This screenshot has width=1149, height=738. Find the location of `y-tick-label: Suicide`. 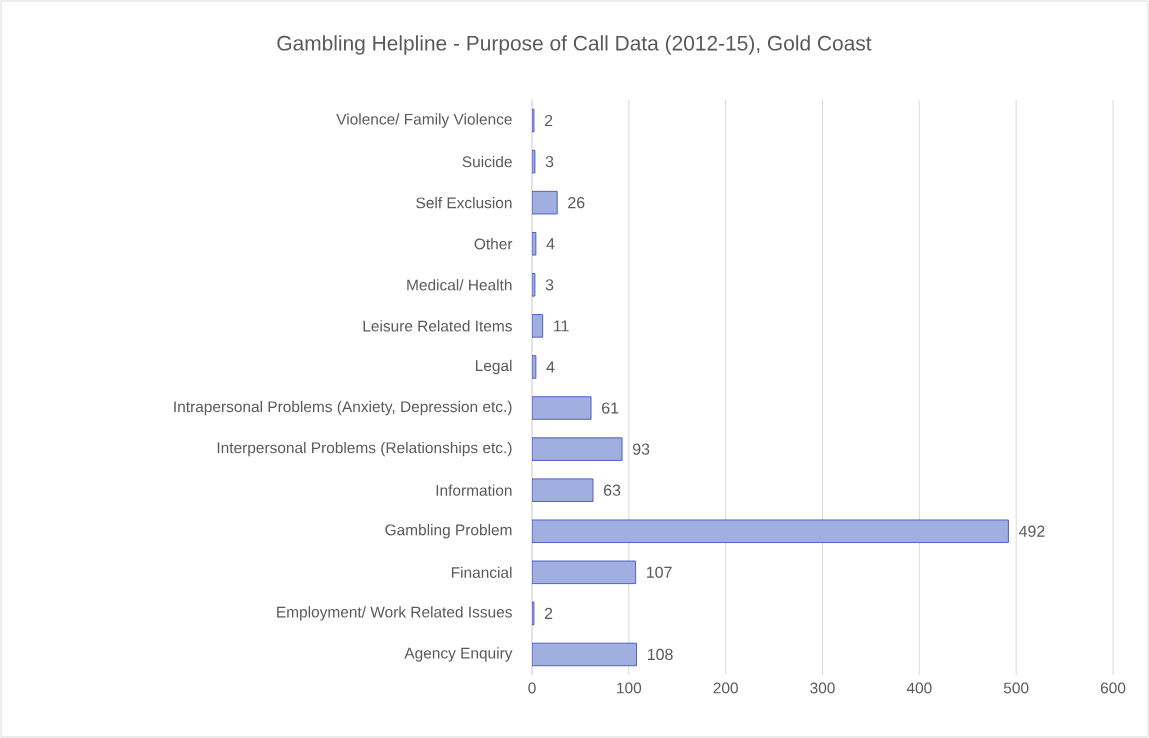

y-tick-label: Suicide is located at coordinates (487, 161).